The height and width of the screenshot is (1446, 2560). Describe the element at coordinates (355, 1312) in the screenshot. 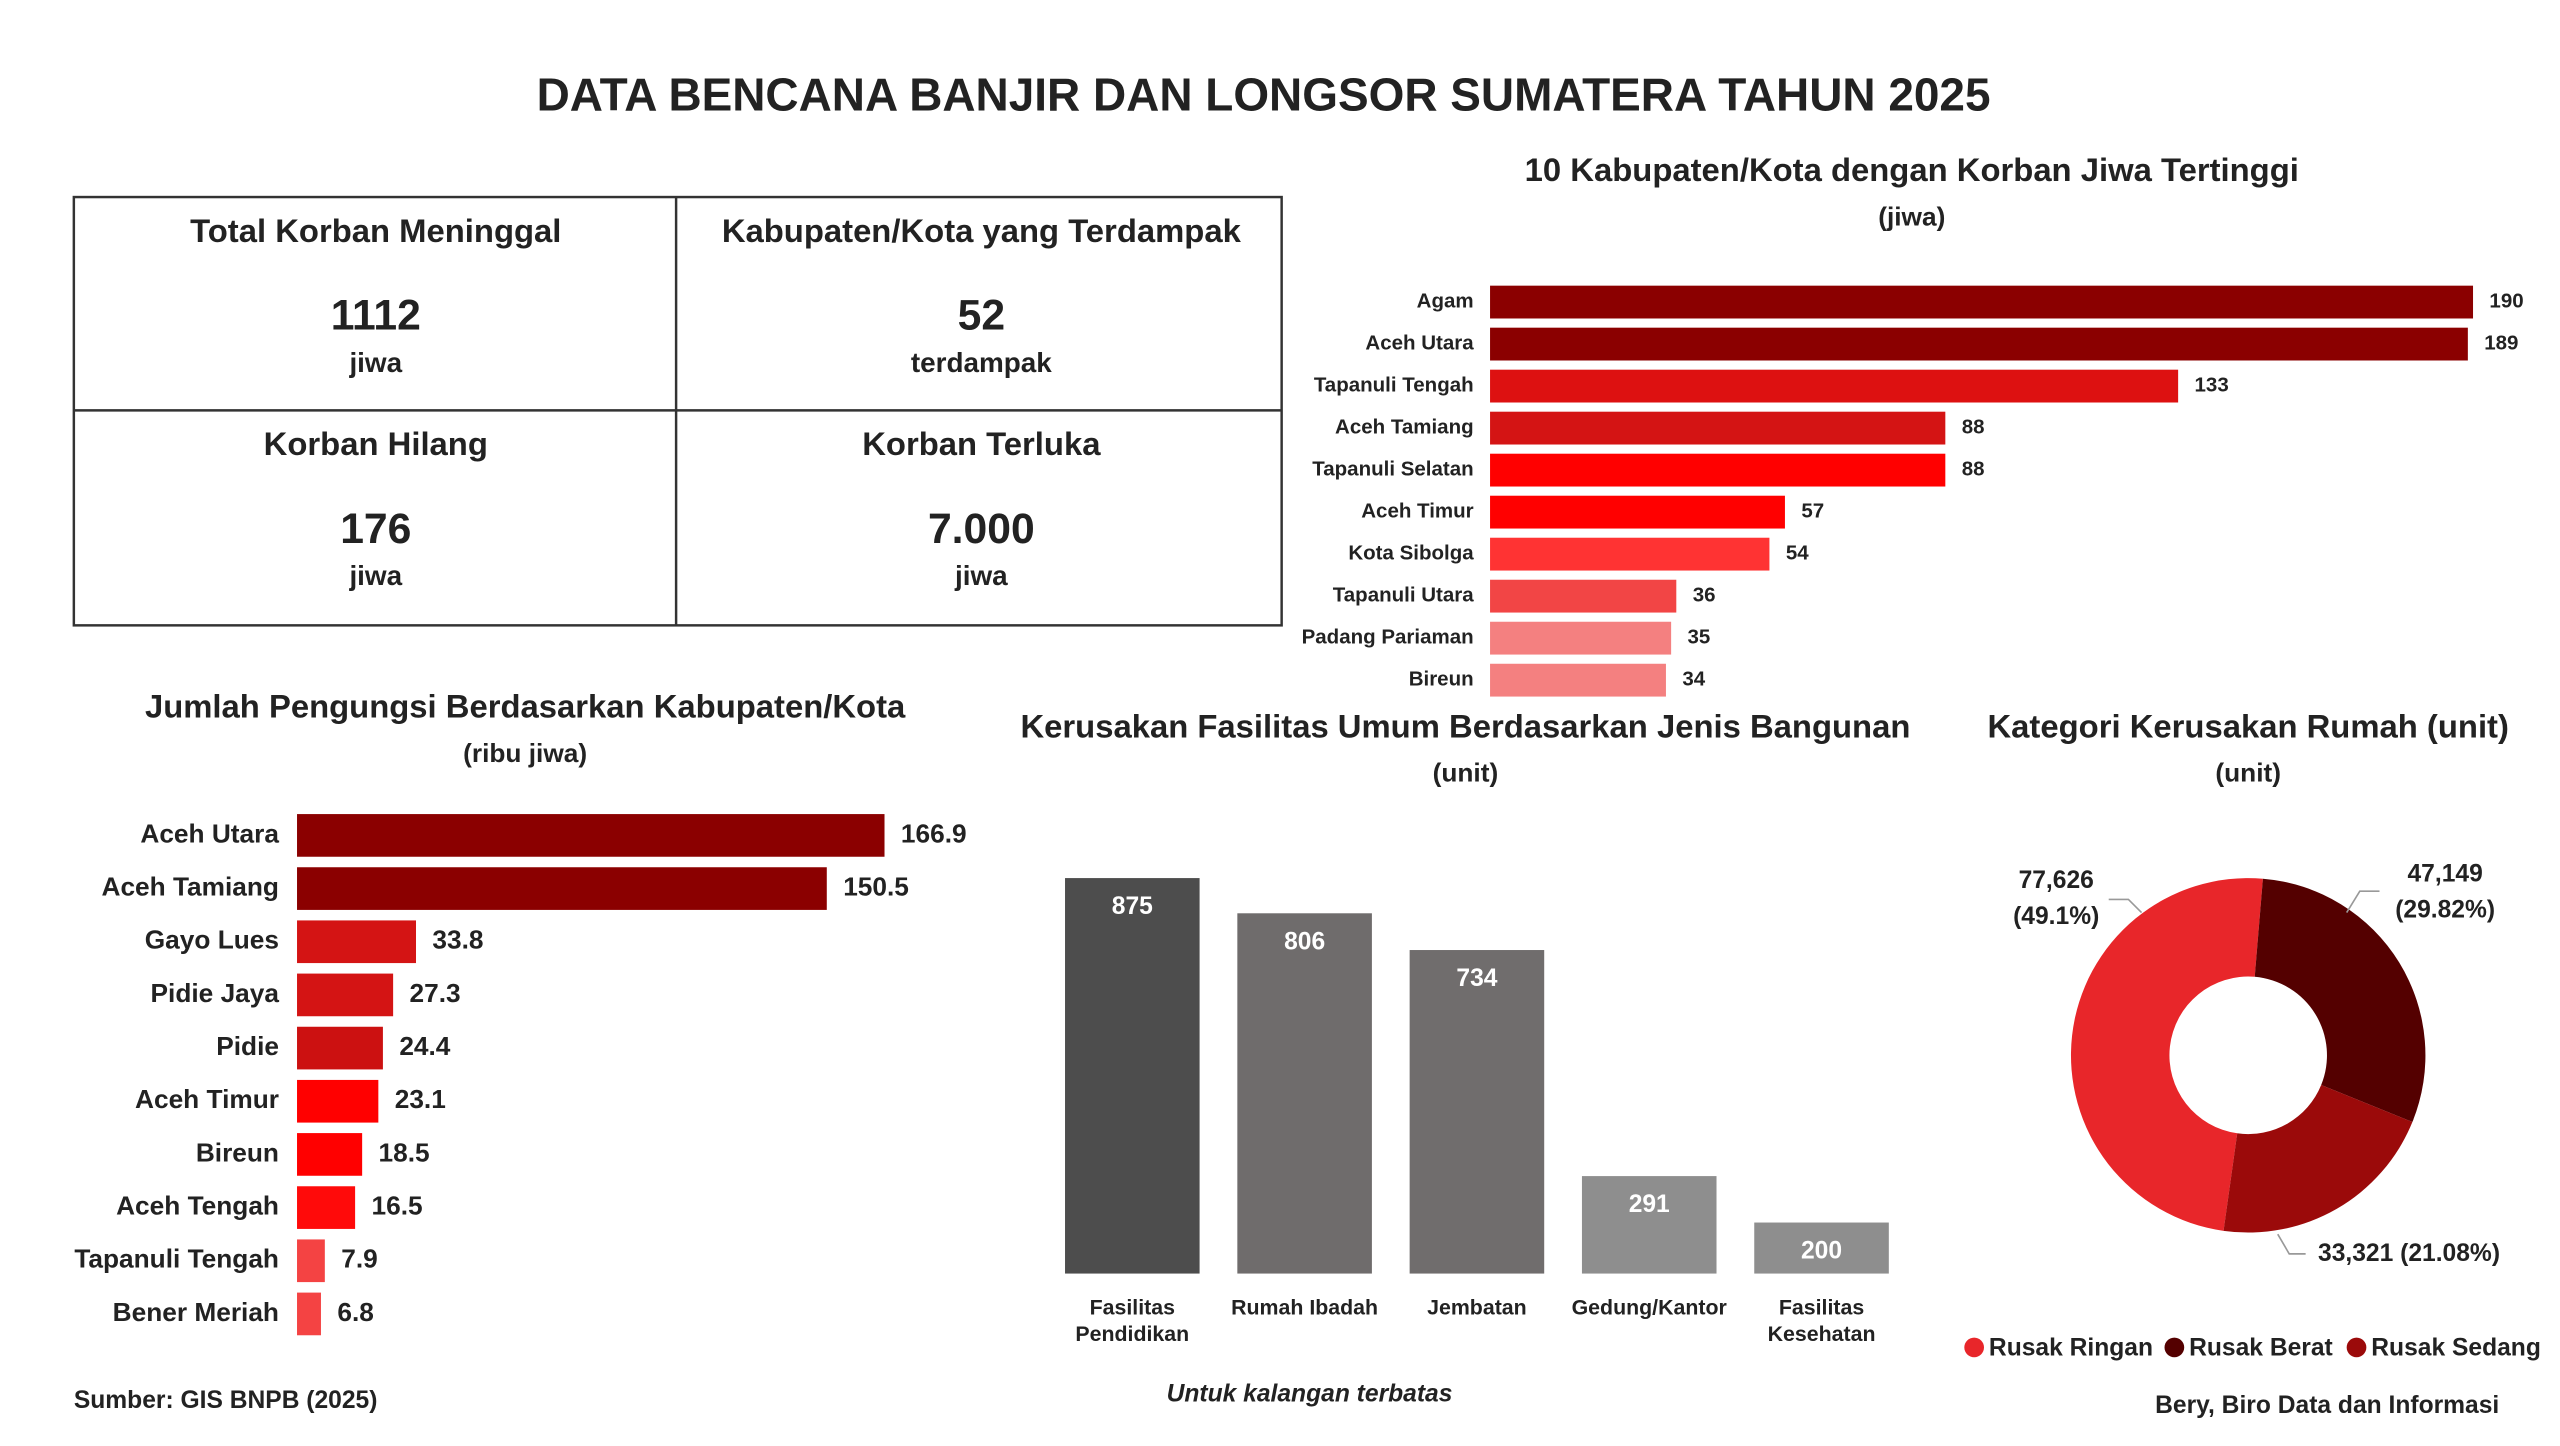

I see `value-label: 6.8` at that location.